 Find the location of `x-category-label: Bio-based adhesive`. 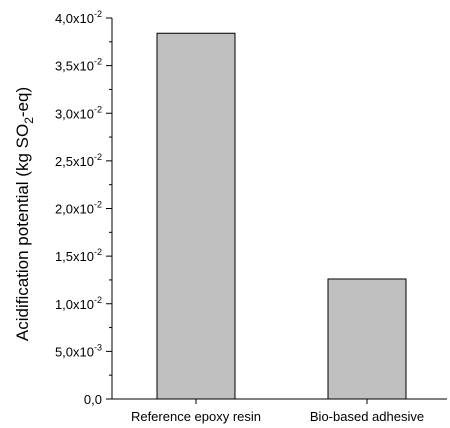

x-category-label: Bio-based adhesive is located at coordinates (367, 416).